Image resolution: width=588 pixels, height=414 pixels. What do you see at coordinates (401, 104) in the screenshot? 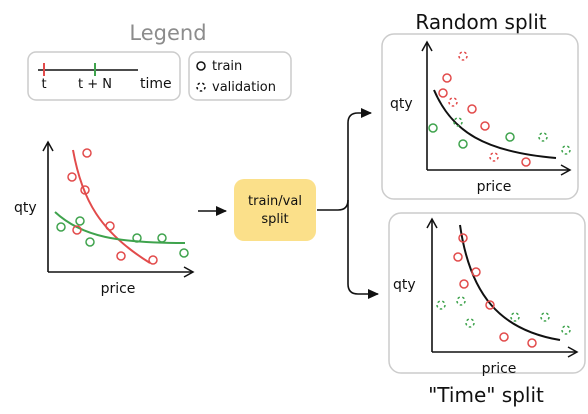
I see `random-y-label: qty` at bounding box center [401, 104].